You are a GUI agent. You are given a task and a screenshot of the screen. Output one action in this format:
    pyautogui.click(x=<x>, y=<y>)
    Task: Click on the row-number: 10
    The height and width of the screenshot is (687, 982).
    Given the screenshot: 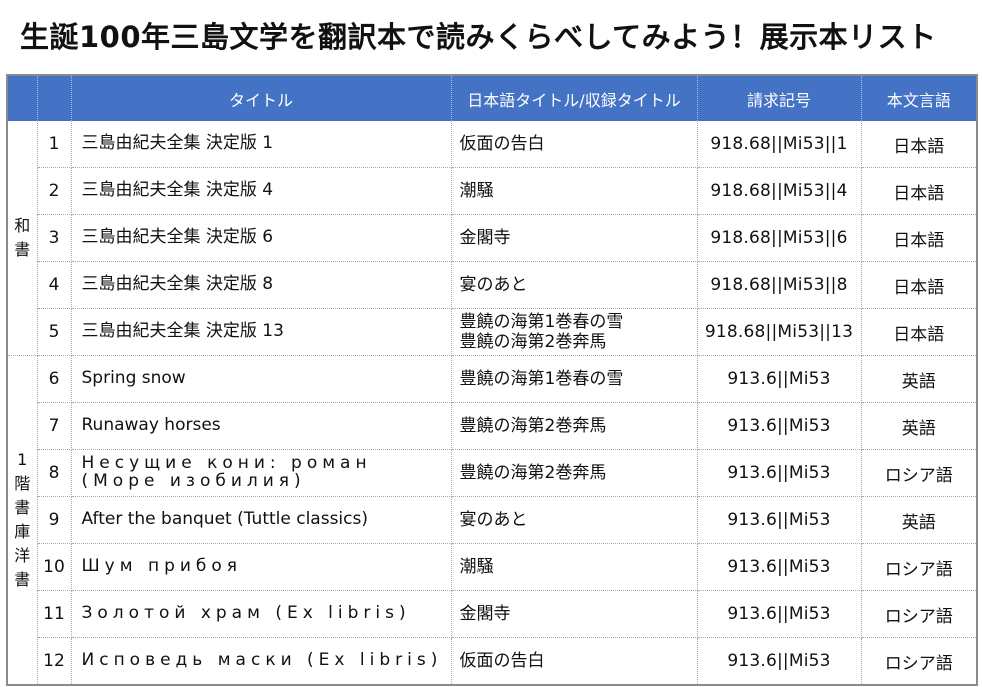 What is the action you would take?
    pyautogui.click(x=54, y=567)
    